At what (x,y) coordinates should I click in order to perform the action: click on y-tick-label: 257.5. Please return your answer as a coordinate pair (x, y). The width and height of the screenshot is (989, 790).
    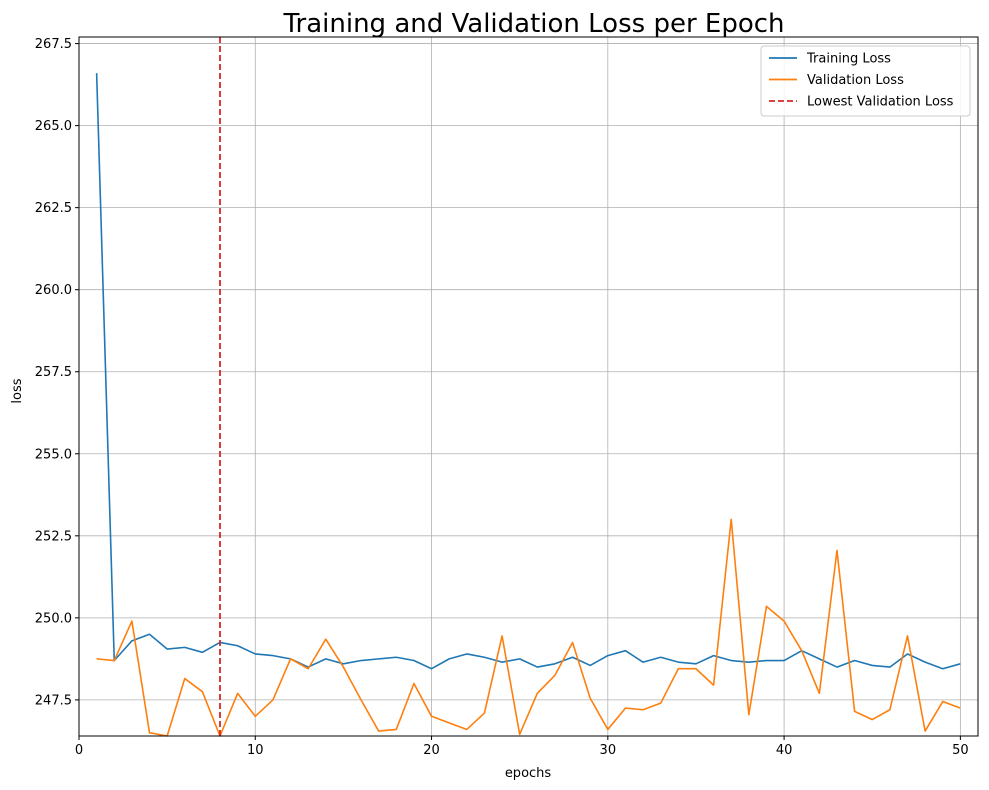
    Looking at the image, I should click on (53, 372).